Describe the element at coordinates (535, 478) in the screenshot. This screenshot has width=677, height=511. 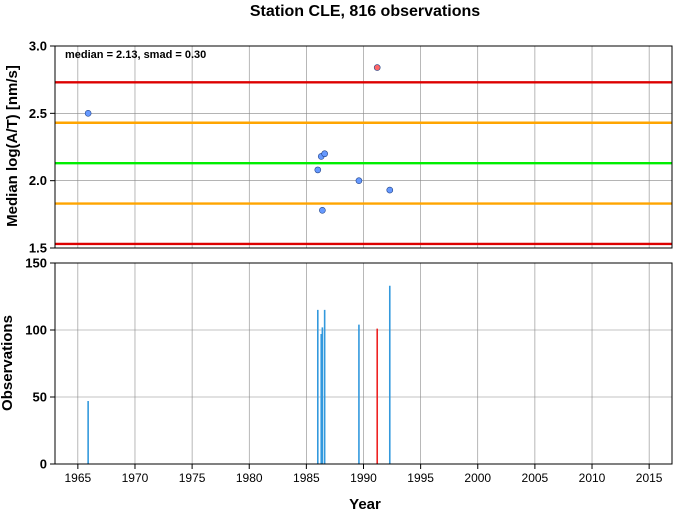
I see `x-tick-label: 2005` at that location.